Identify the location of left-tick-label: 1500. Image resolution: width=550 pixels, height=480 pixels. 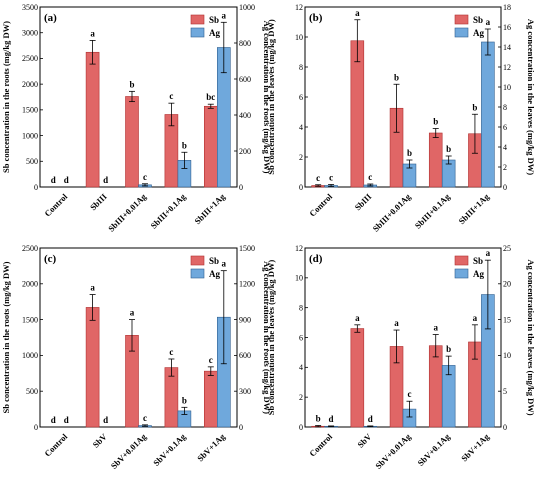
(30, 319).